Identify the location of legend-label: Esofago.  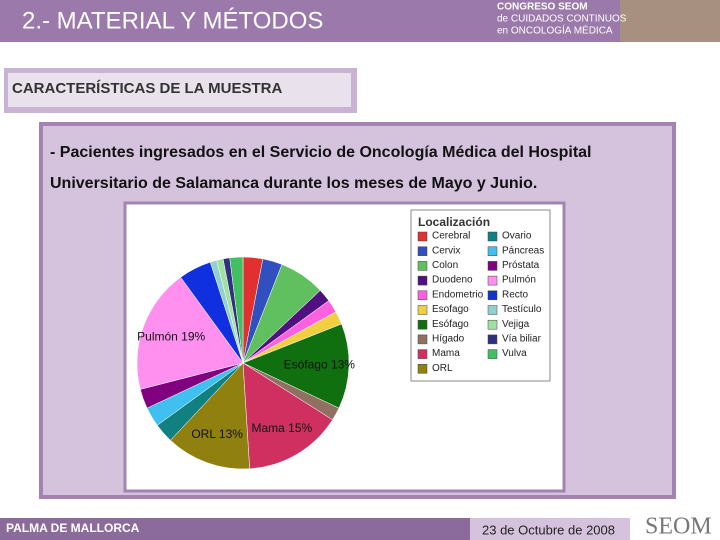
(450, 309).